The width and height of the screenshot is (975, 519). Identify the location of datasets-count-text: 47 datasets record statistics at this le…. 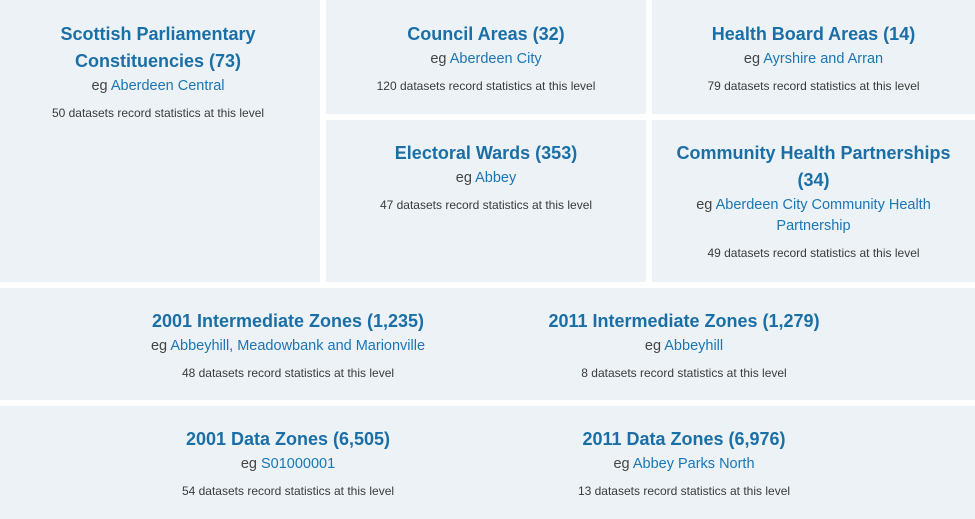
(486, 205).